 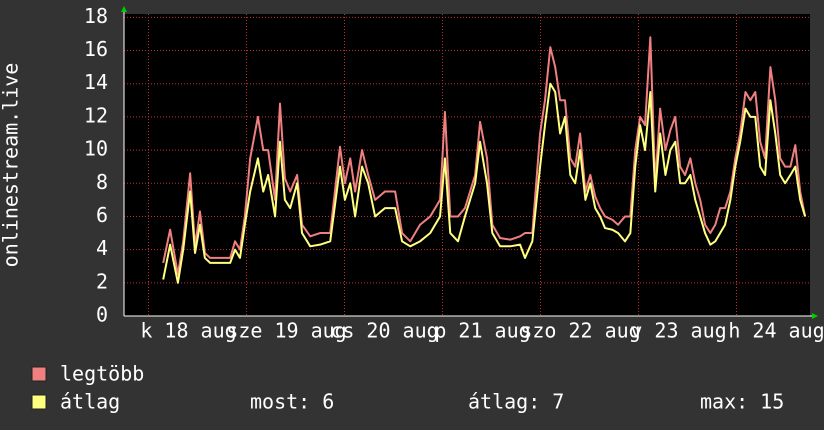 I want to click on legend-label: legtöbb, so click(x=102, y=374).